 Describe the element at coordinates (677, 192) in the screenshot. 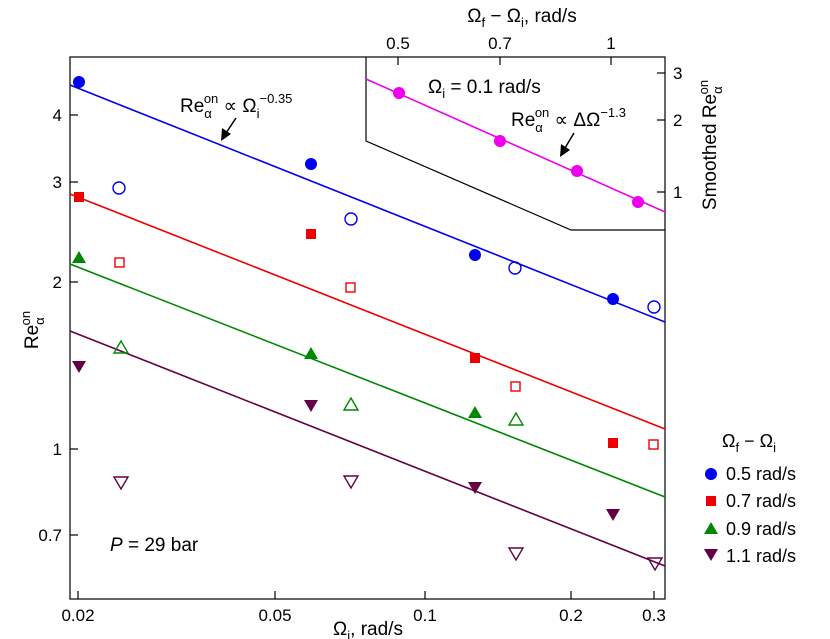

I see `inset-y-tick-label: 1` at that location.